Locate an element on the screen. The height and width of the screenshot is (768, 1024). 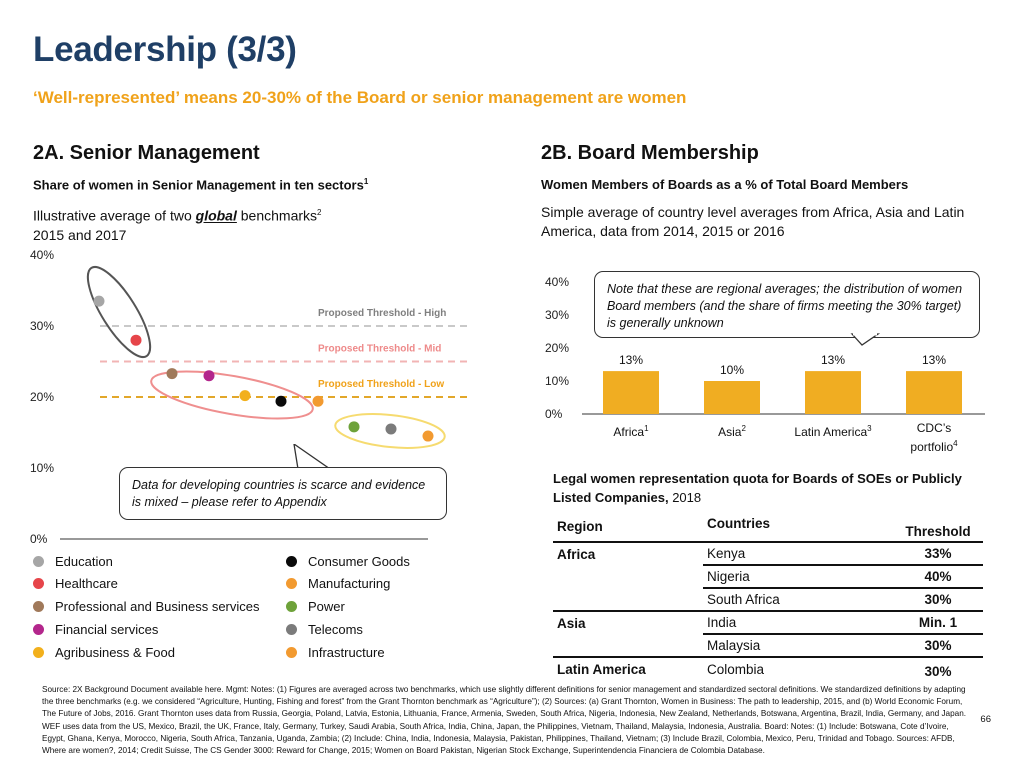
group-ellipse-low is located at coordinates (390, 431).